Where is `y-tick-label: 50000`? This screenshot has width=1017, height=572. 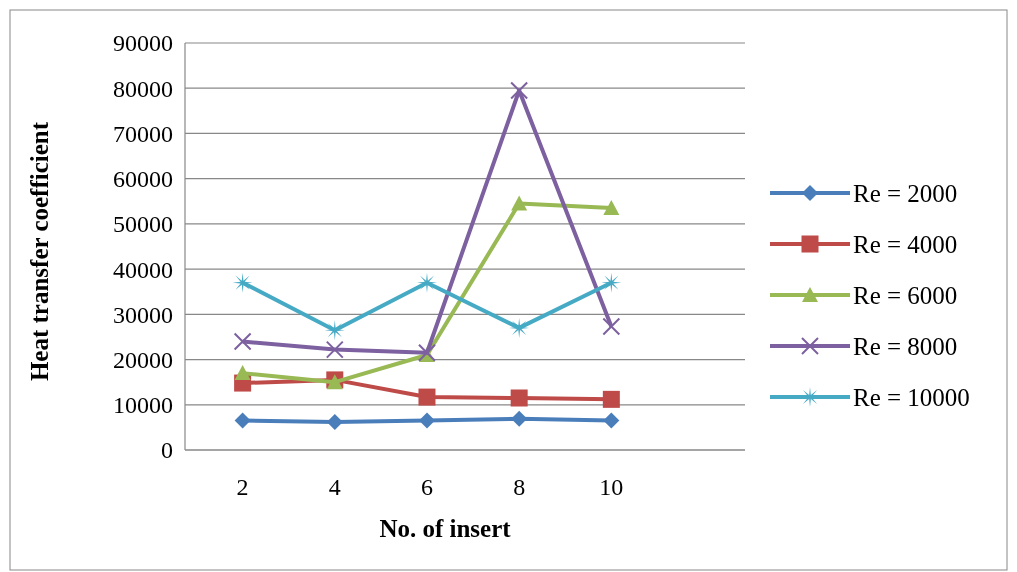 y-tick-label: 50000 is located at coordinates (143, 224).